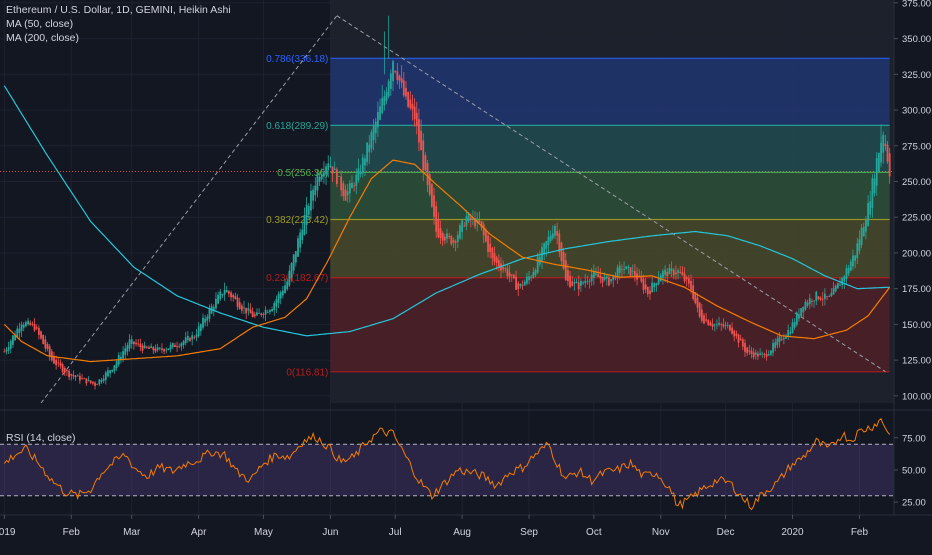 This screenshot has height=555, width=932. What do you see at coordinates (297, 220) in the screenshot?
I see `fib-level-label: 0.382(223.42)` at bounding box center [297, 220].